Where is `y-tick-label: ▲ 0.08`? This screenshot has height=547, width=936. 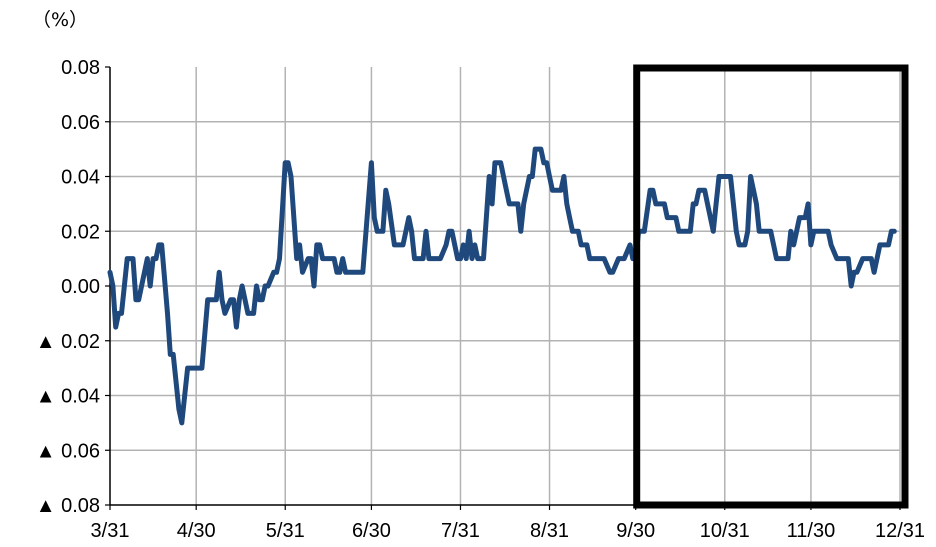
y-tick-label: ▲ 0.08 is located at coordinates (68, 506).